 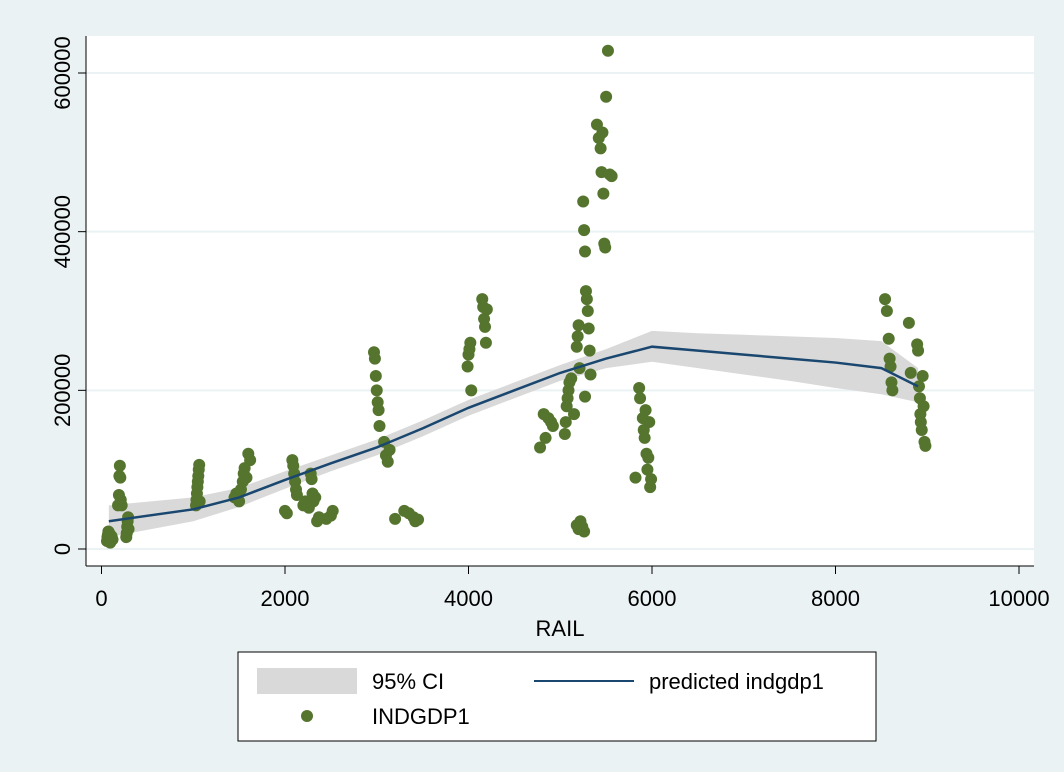 What do you see at coordinates (101, 598) in the screenshot?
I see `x-tick-label-0: 0` at bounding box center [101, 598].